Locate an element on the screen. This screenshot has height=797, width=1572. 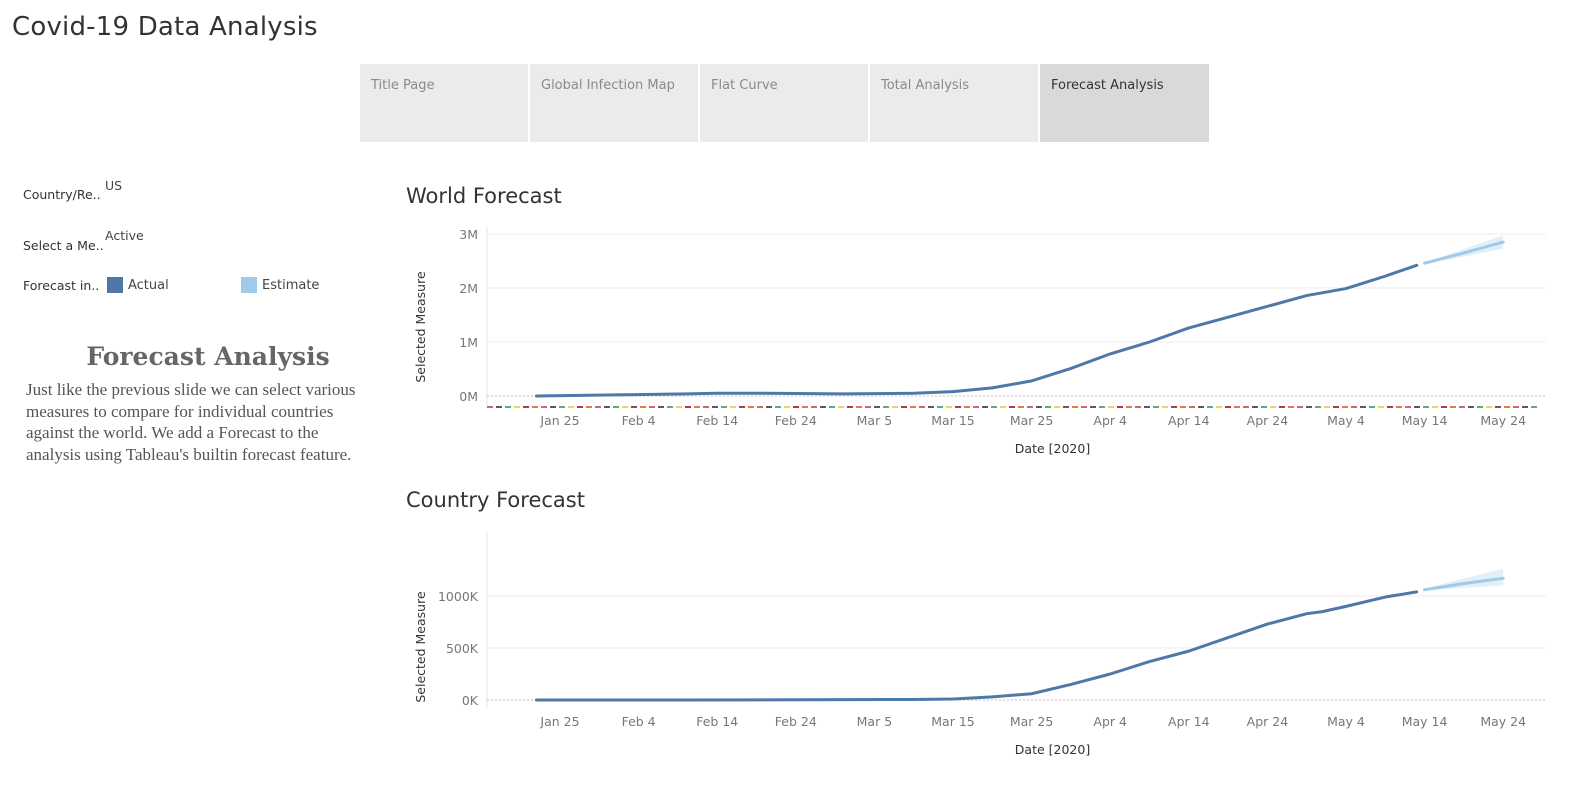
y-tick-label: 1M is located at coordinates (468, 342).